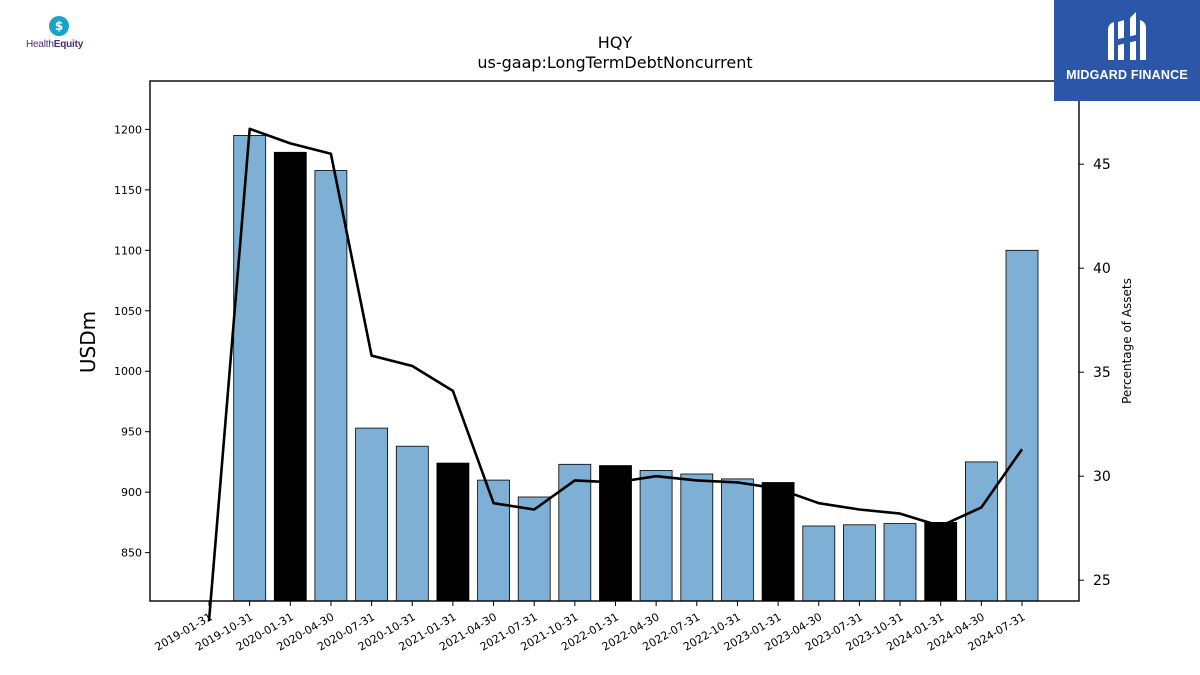 This screenshot has height=675, width=1200. What do you see at coordinates (128, 190) in the screenshot?
I see `y-tick-label: 1150` at bounding box center [128, 190].